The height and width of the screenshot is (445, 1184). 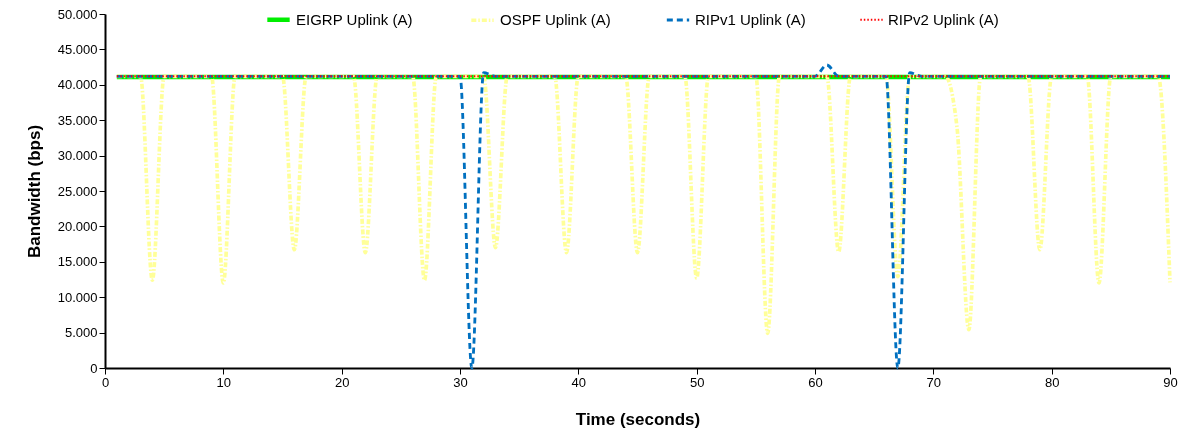 What do you see at coordinates (1052, 382) in the screenshot?
I see `x-tick-label: 80` at bounding box center [1052, 382].